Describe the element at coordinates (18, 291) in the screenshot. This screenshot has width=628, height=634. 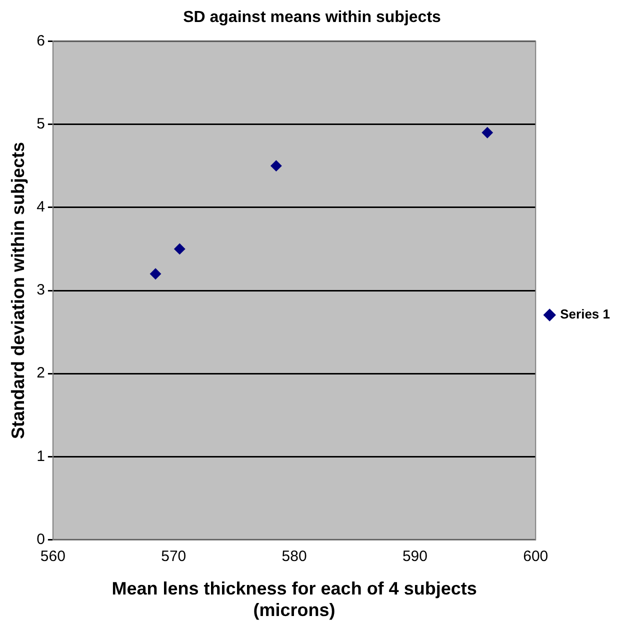
I see `y-axis-title: Standard deviation within subjects` at that location.